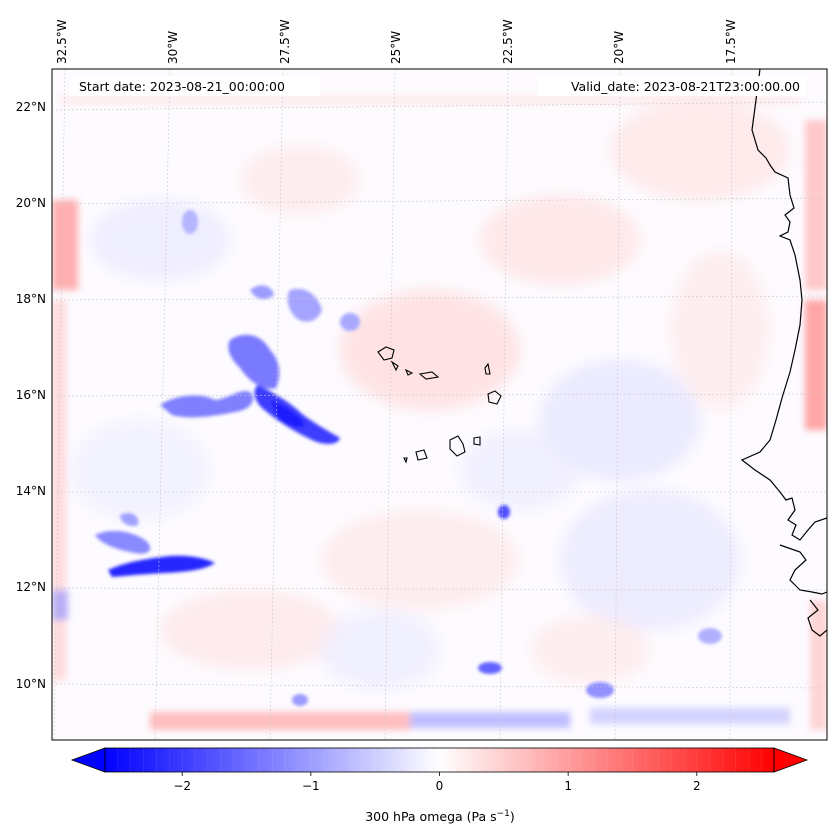 This screenshot has width=837, height=839. I want to click on colorbar-min-extend, so click(88, 760).